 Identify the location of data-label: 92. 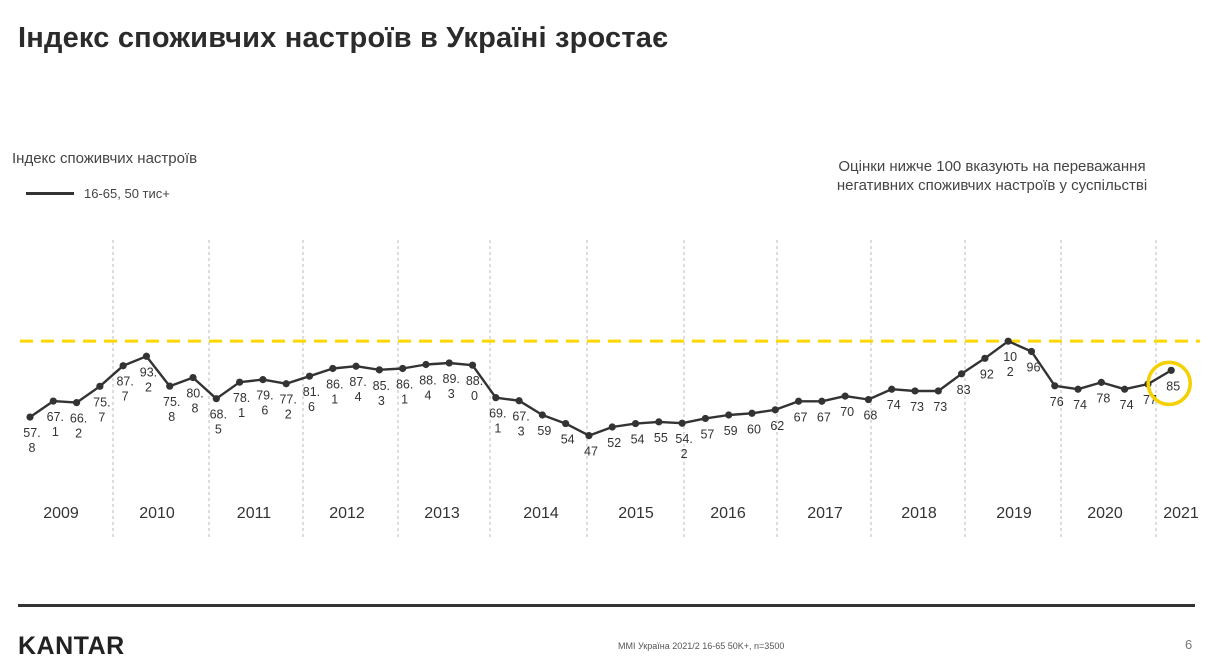
(987, 374).